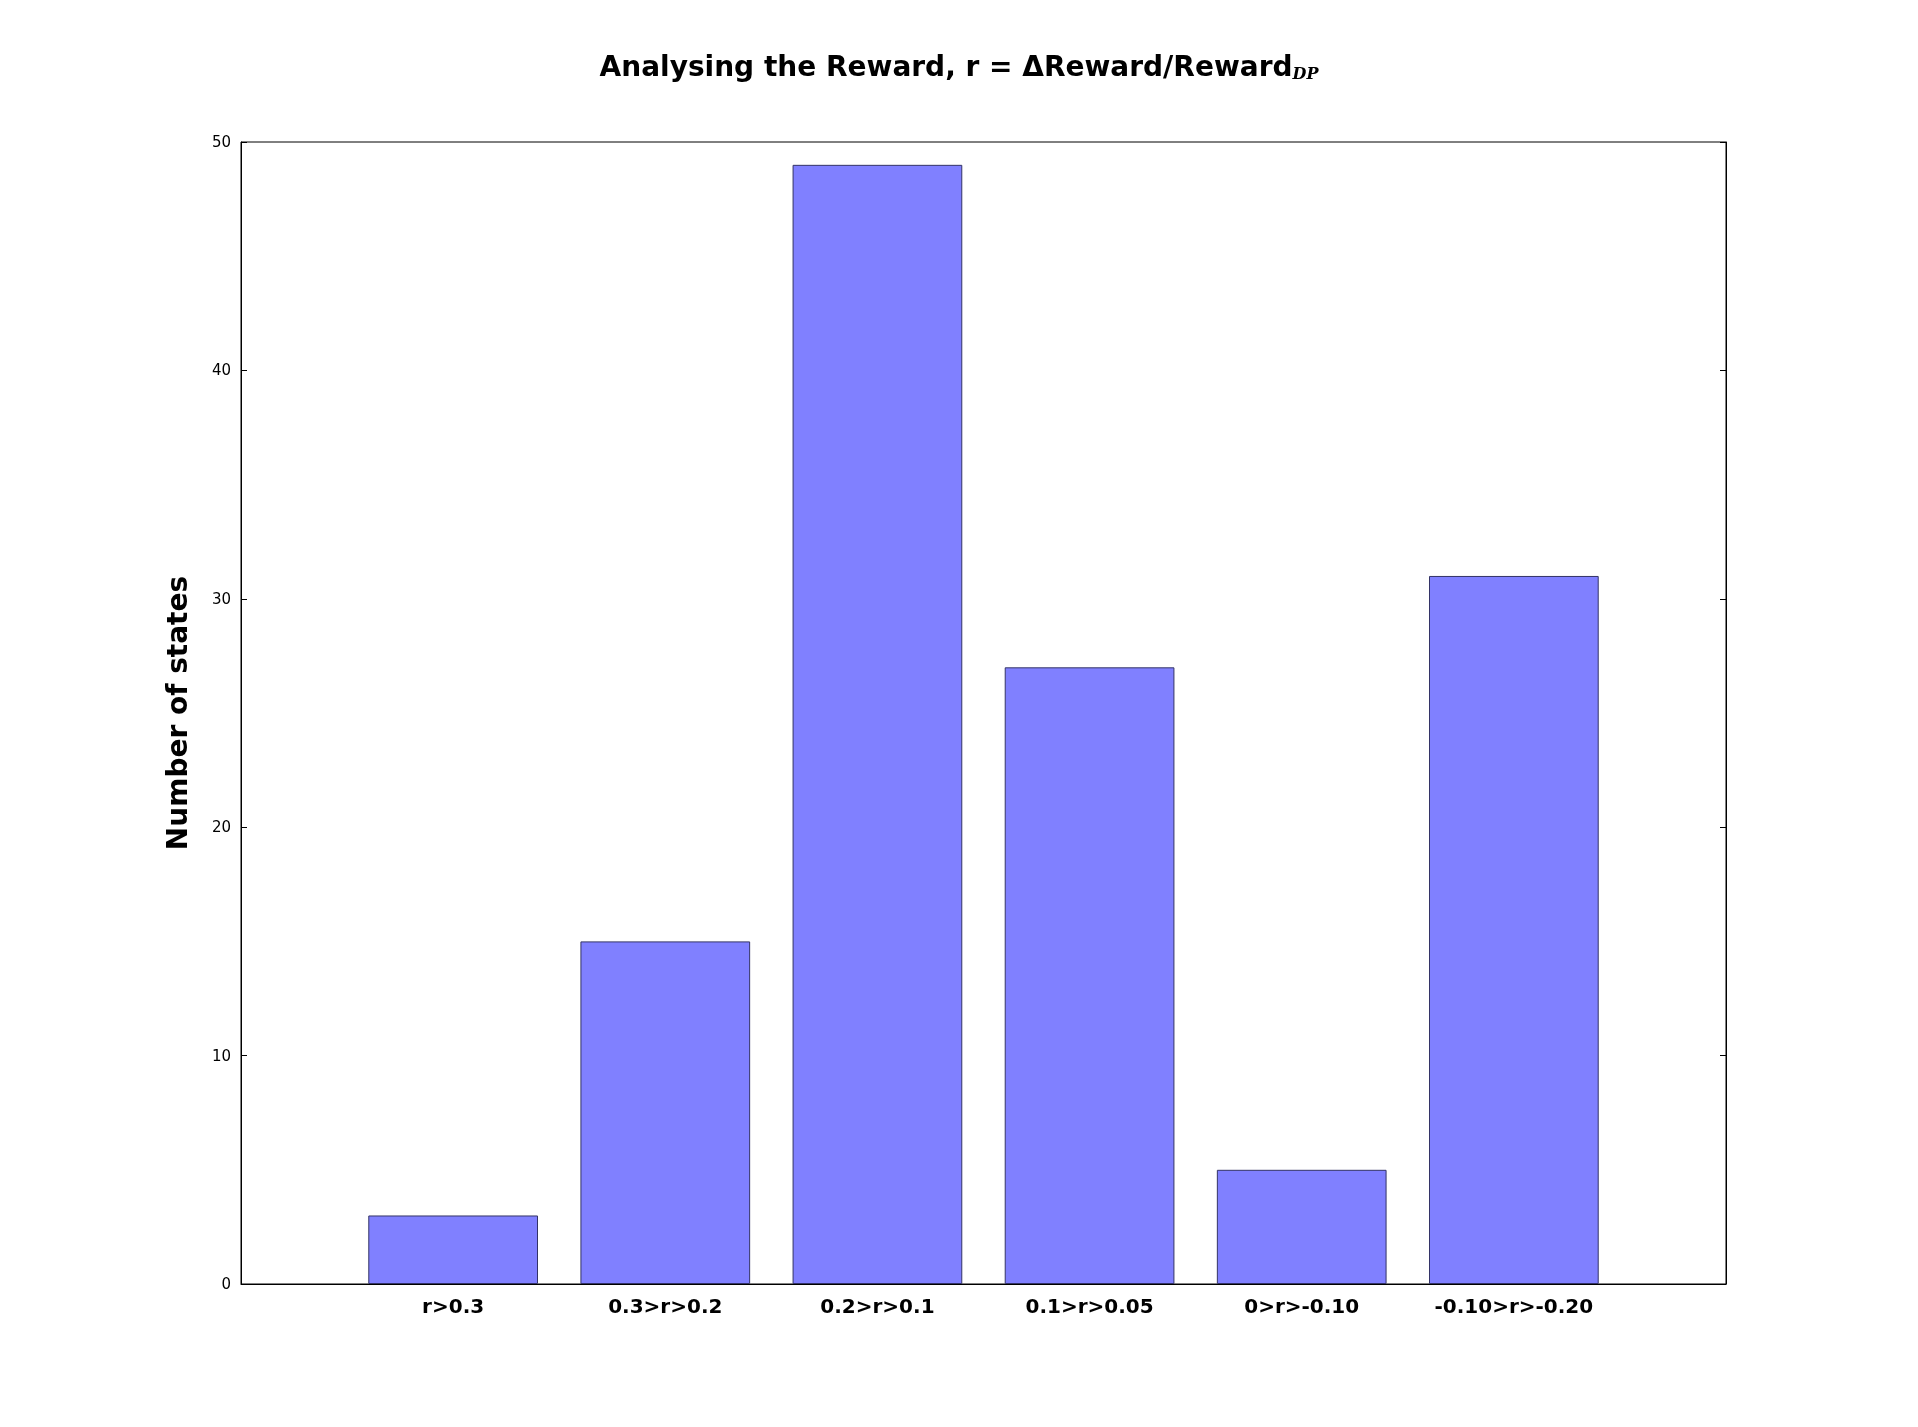 This screenshot has width=1918, height=1427. What do you see at coordinates (221, 598) in the screenshot?
I see `y-tick-label: 30` at bounding box center [221, 598].